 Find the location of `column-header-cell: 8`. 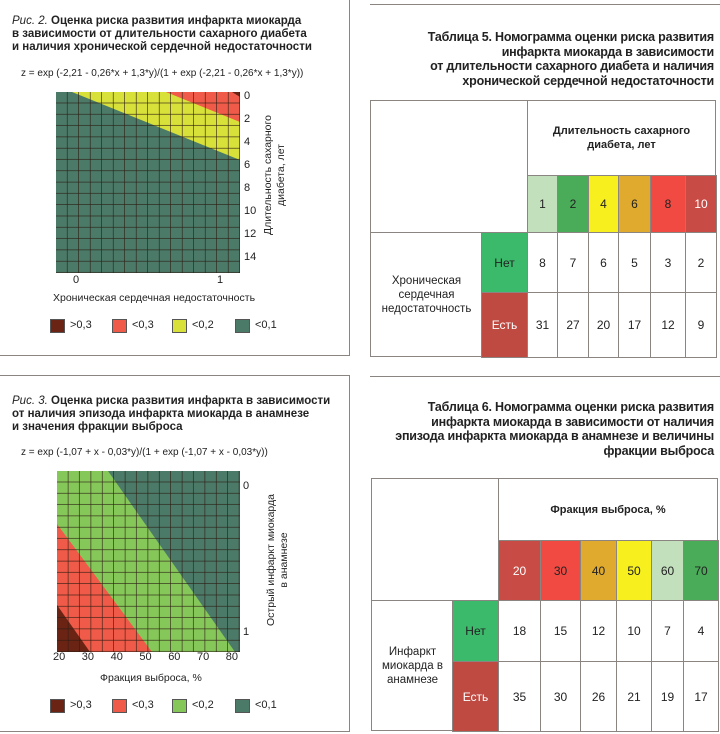

column-header-cell: 8 is located at coordinates (668, 204).